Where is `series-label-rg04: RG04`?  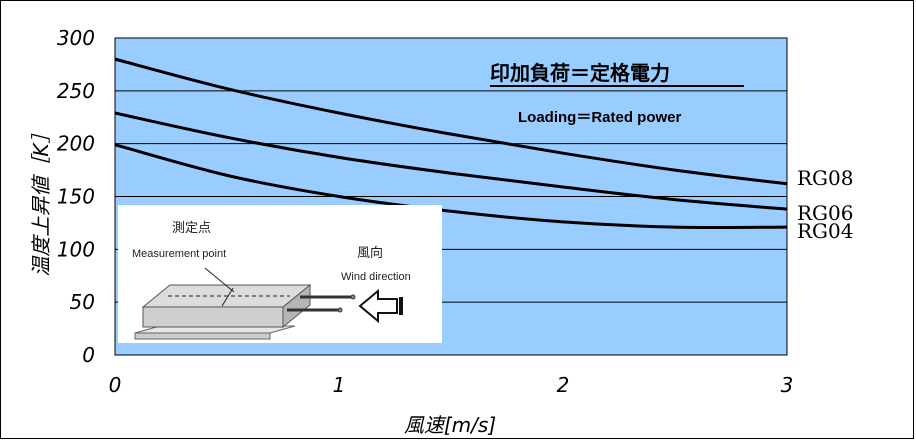 series-label-rg04: RG04 is located at coordinates (825, 231).